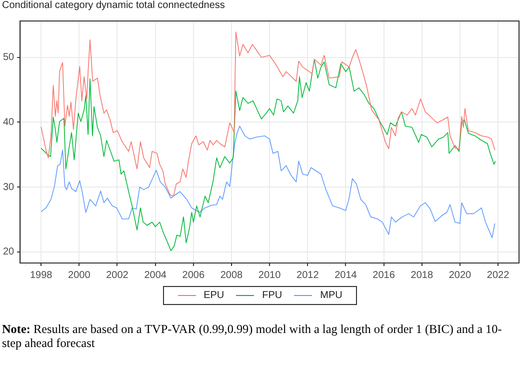 Image resolution: width=520 pixels, height=366 pixels. Describe the element at coordinates (422, 275) in the screenshot. I see `x-tick-label: 2018` at that location.